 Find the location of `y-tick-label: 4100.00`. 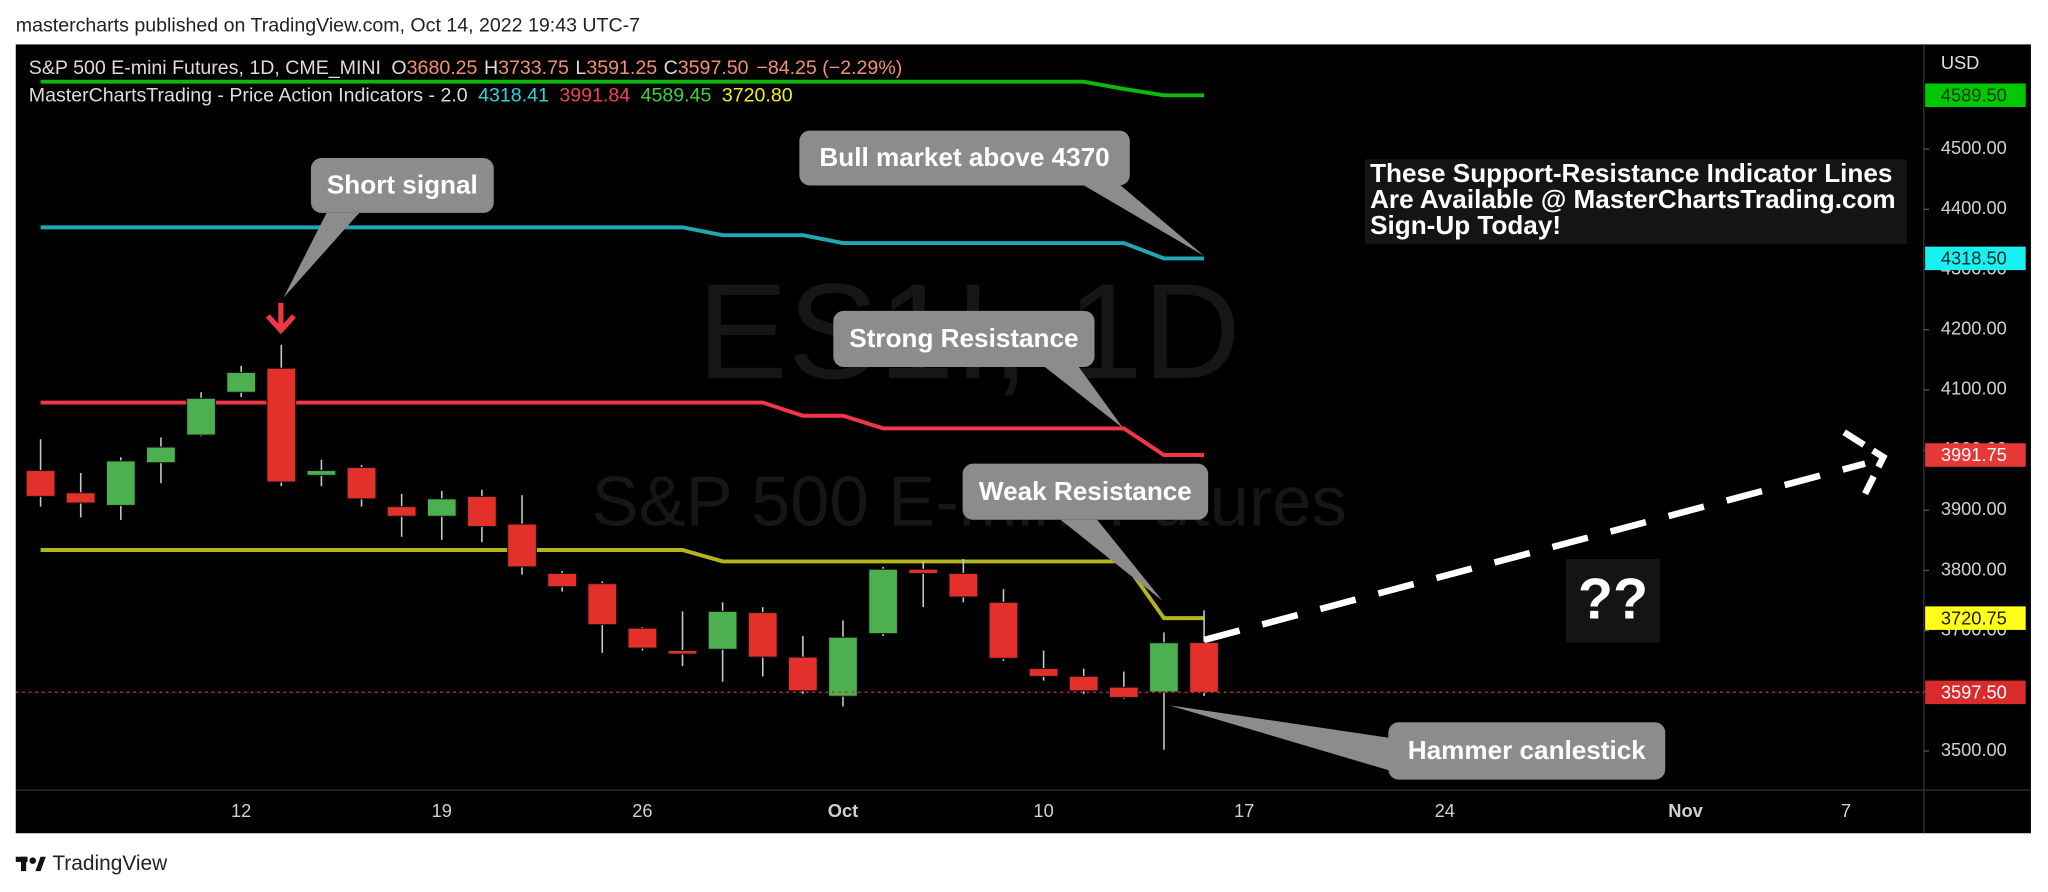

y-tick-label: 4100.00 is located at coordinates (1974, 388).